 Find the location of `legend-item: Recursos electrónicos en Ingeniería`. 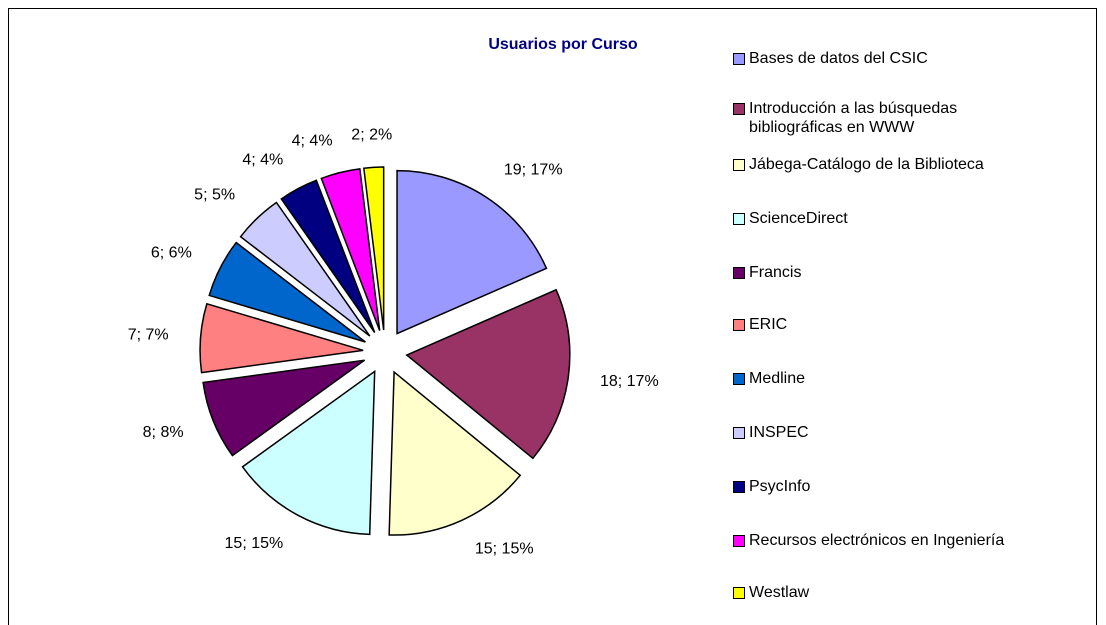

legend-item: Recursos electrónicos en Ingeniería is located at coordinates (868, 540).